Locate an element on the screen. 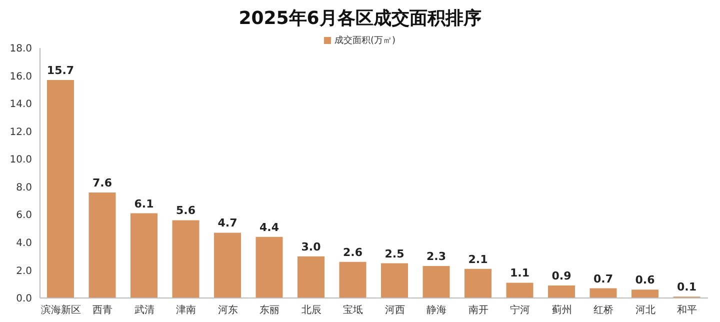  x-tick-label: 南开 is located at coordinates (478, 310).